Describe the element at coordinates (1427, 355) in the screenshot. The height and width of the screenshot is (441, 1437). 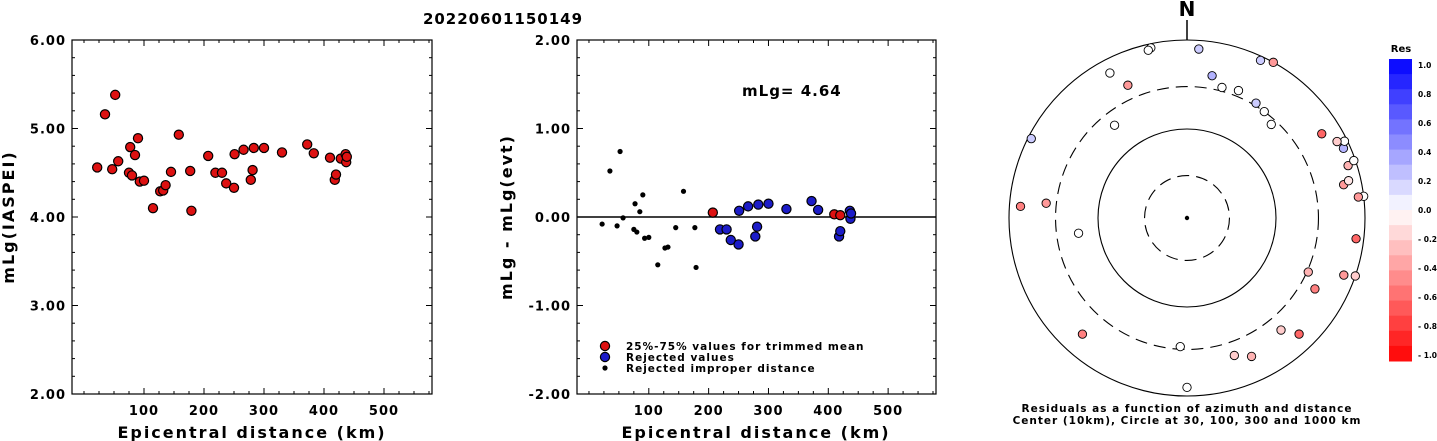
I see `colorbar-tick-label: - 1.0` at that location.